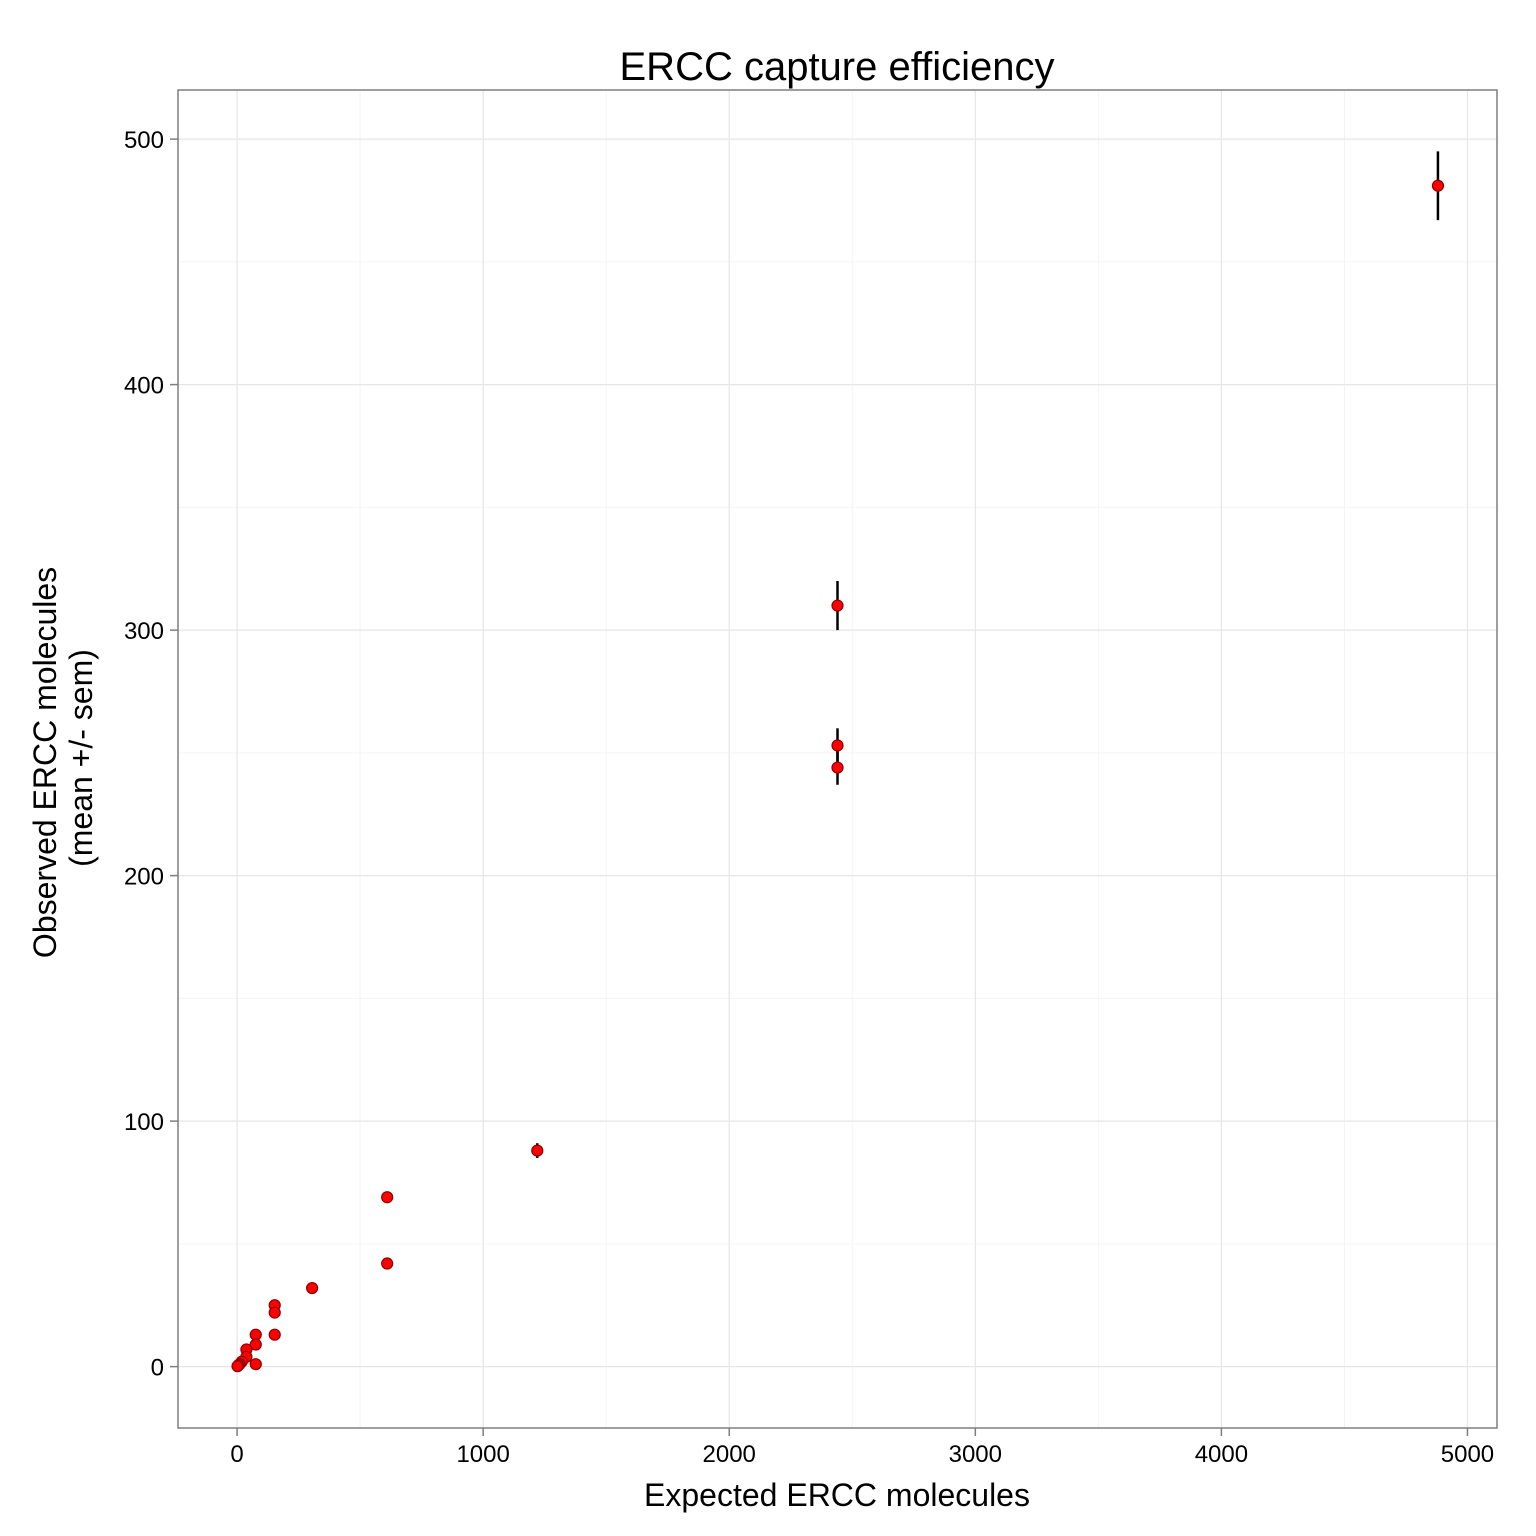  What do you see at coordinates (1221, 1454) in the screenshot?
I see `x-tick-label: 4000` at bounding box center [1221, 1454].